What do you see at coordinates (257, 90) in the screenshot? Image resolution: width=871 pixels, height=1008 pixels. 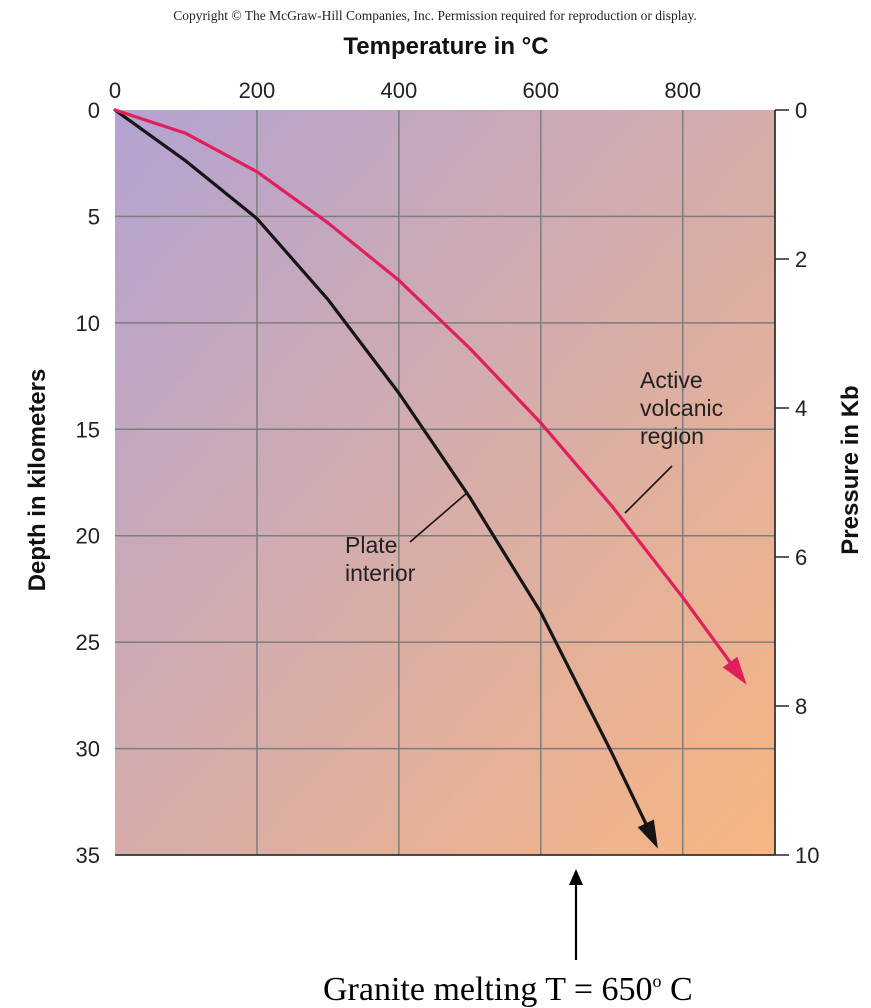 I see `x-tick-label: 200` at bounding box center [257, 90].